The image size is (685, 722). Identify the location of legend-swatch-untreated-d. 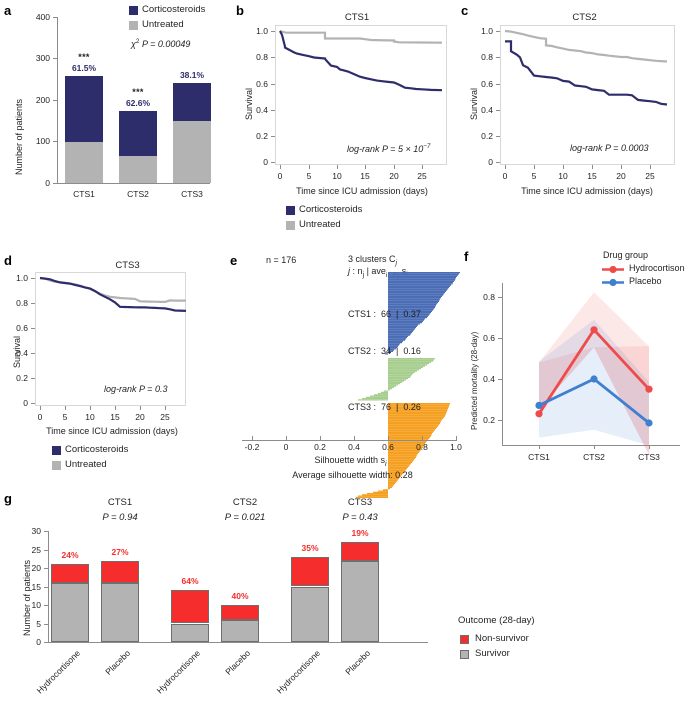
(56, 465).